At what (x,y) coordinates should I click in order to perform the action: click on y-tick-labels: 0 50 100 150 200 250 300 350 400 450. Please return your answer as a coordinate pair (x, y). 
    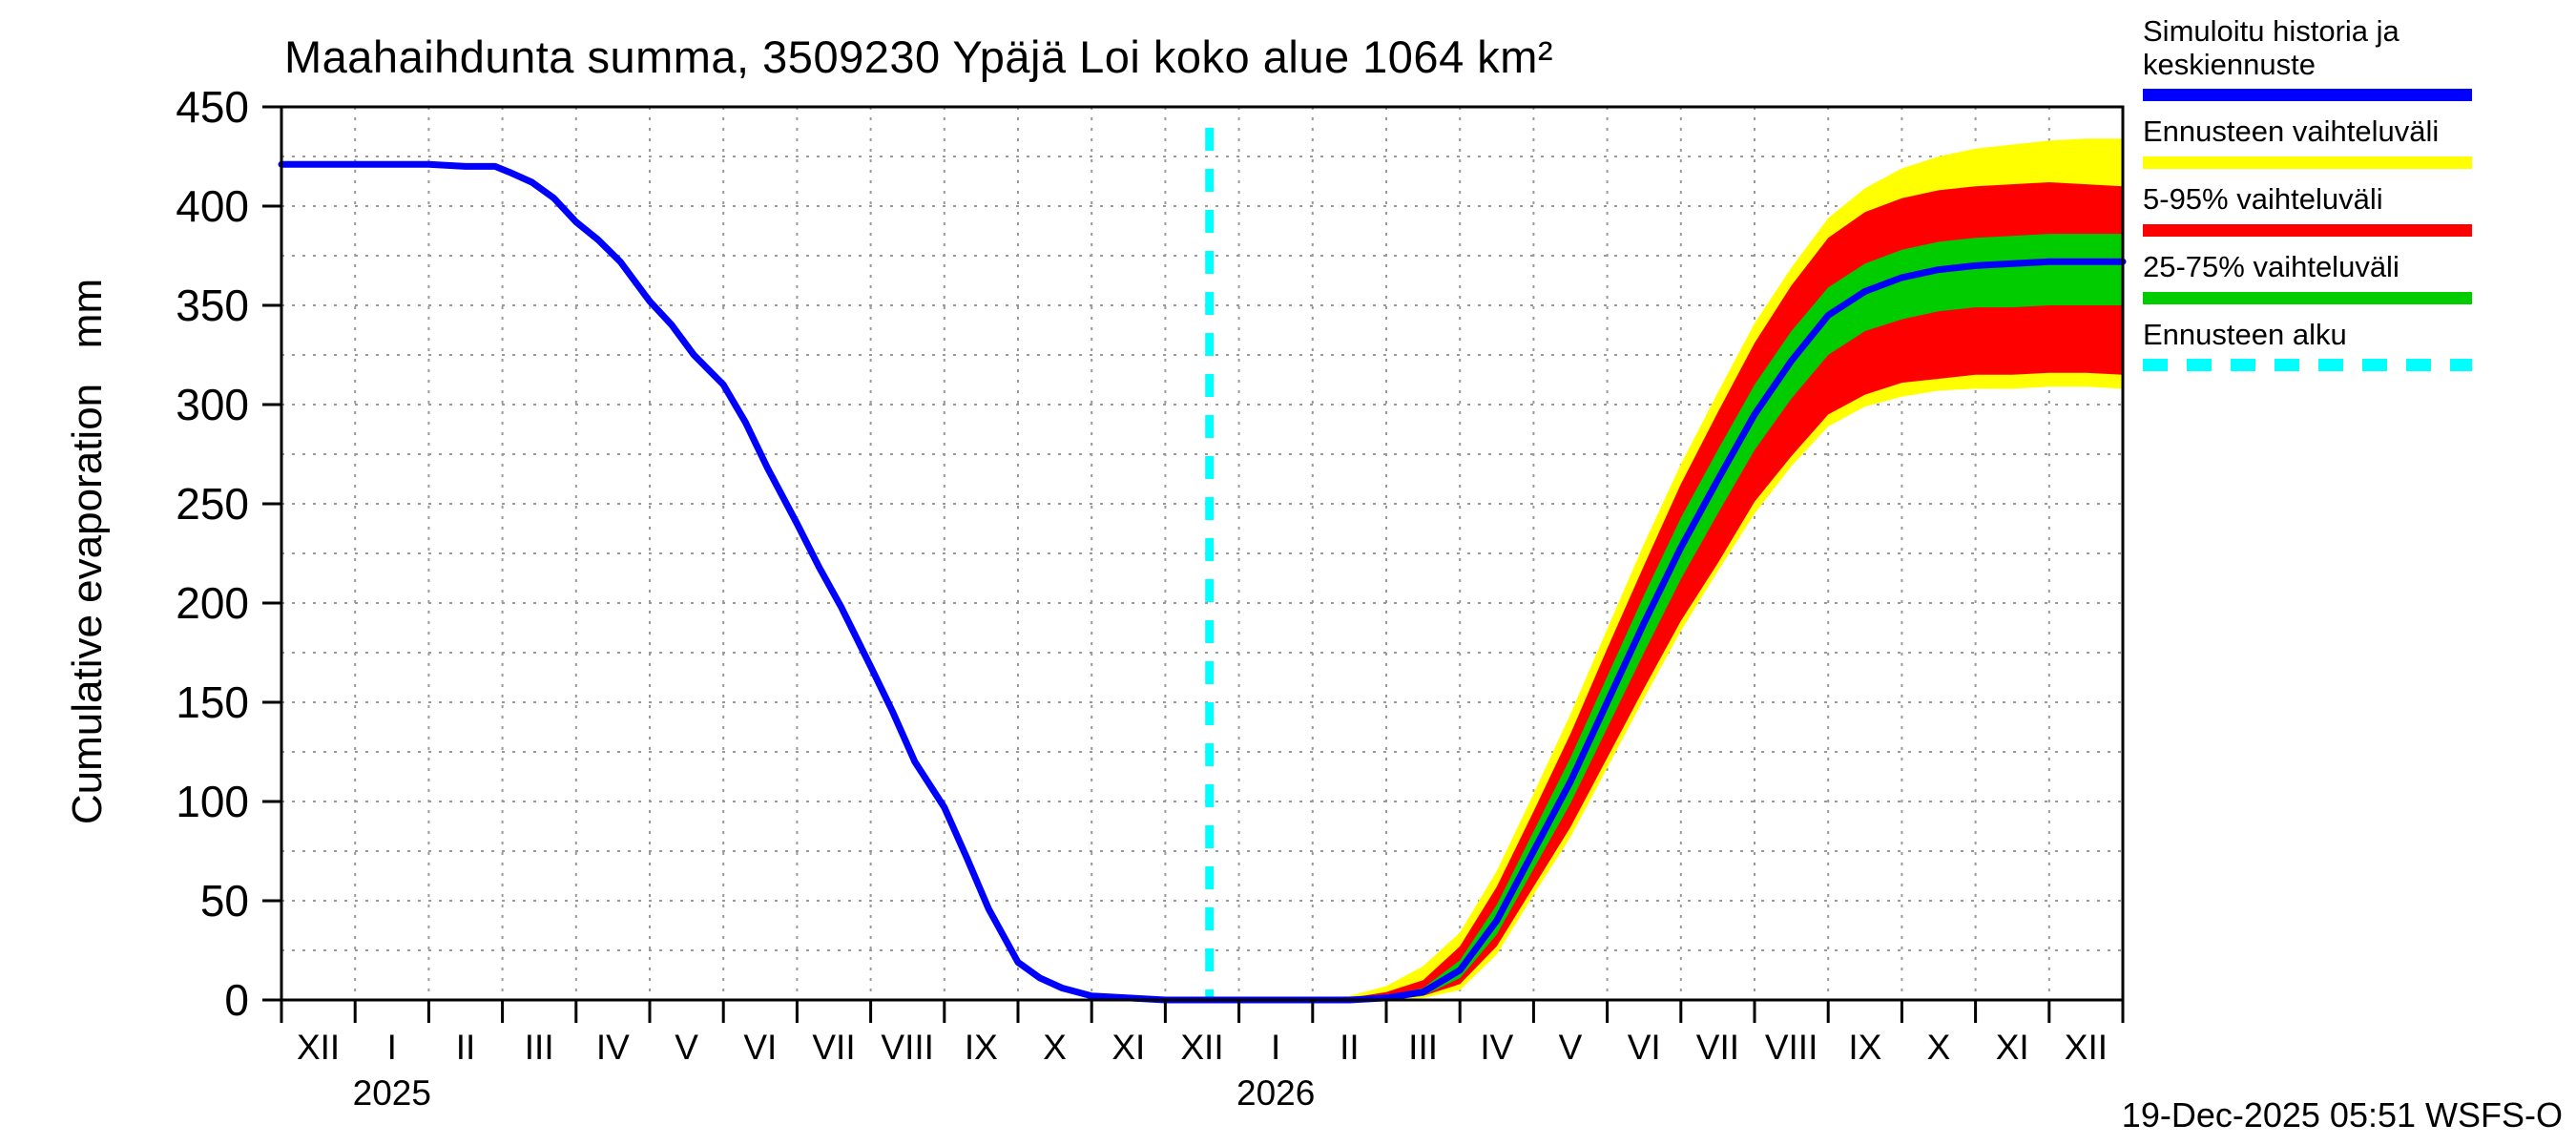
    Looking at the image, I should click on (212, 553).